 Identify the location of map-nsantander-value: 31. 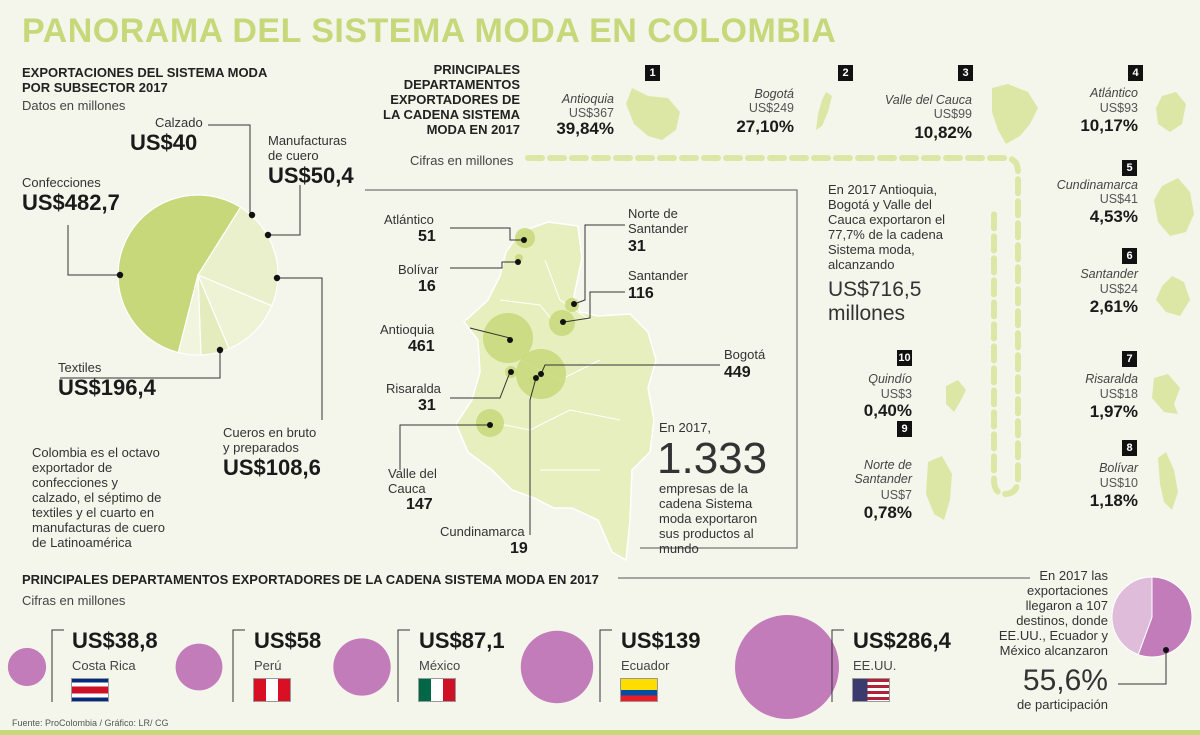
(637, 246).